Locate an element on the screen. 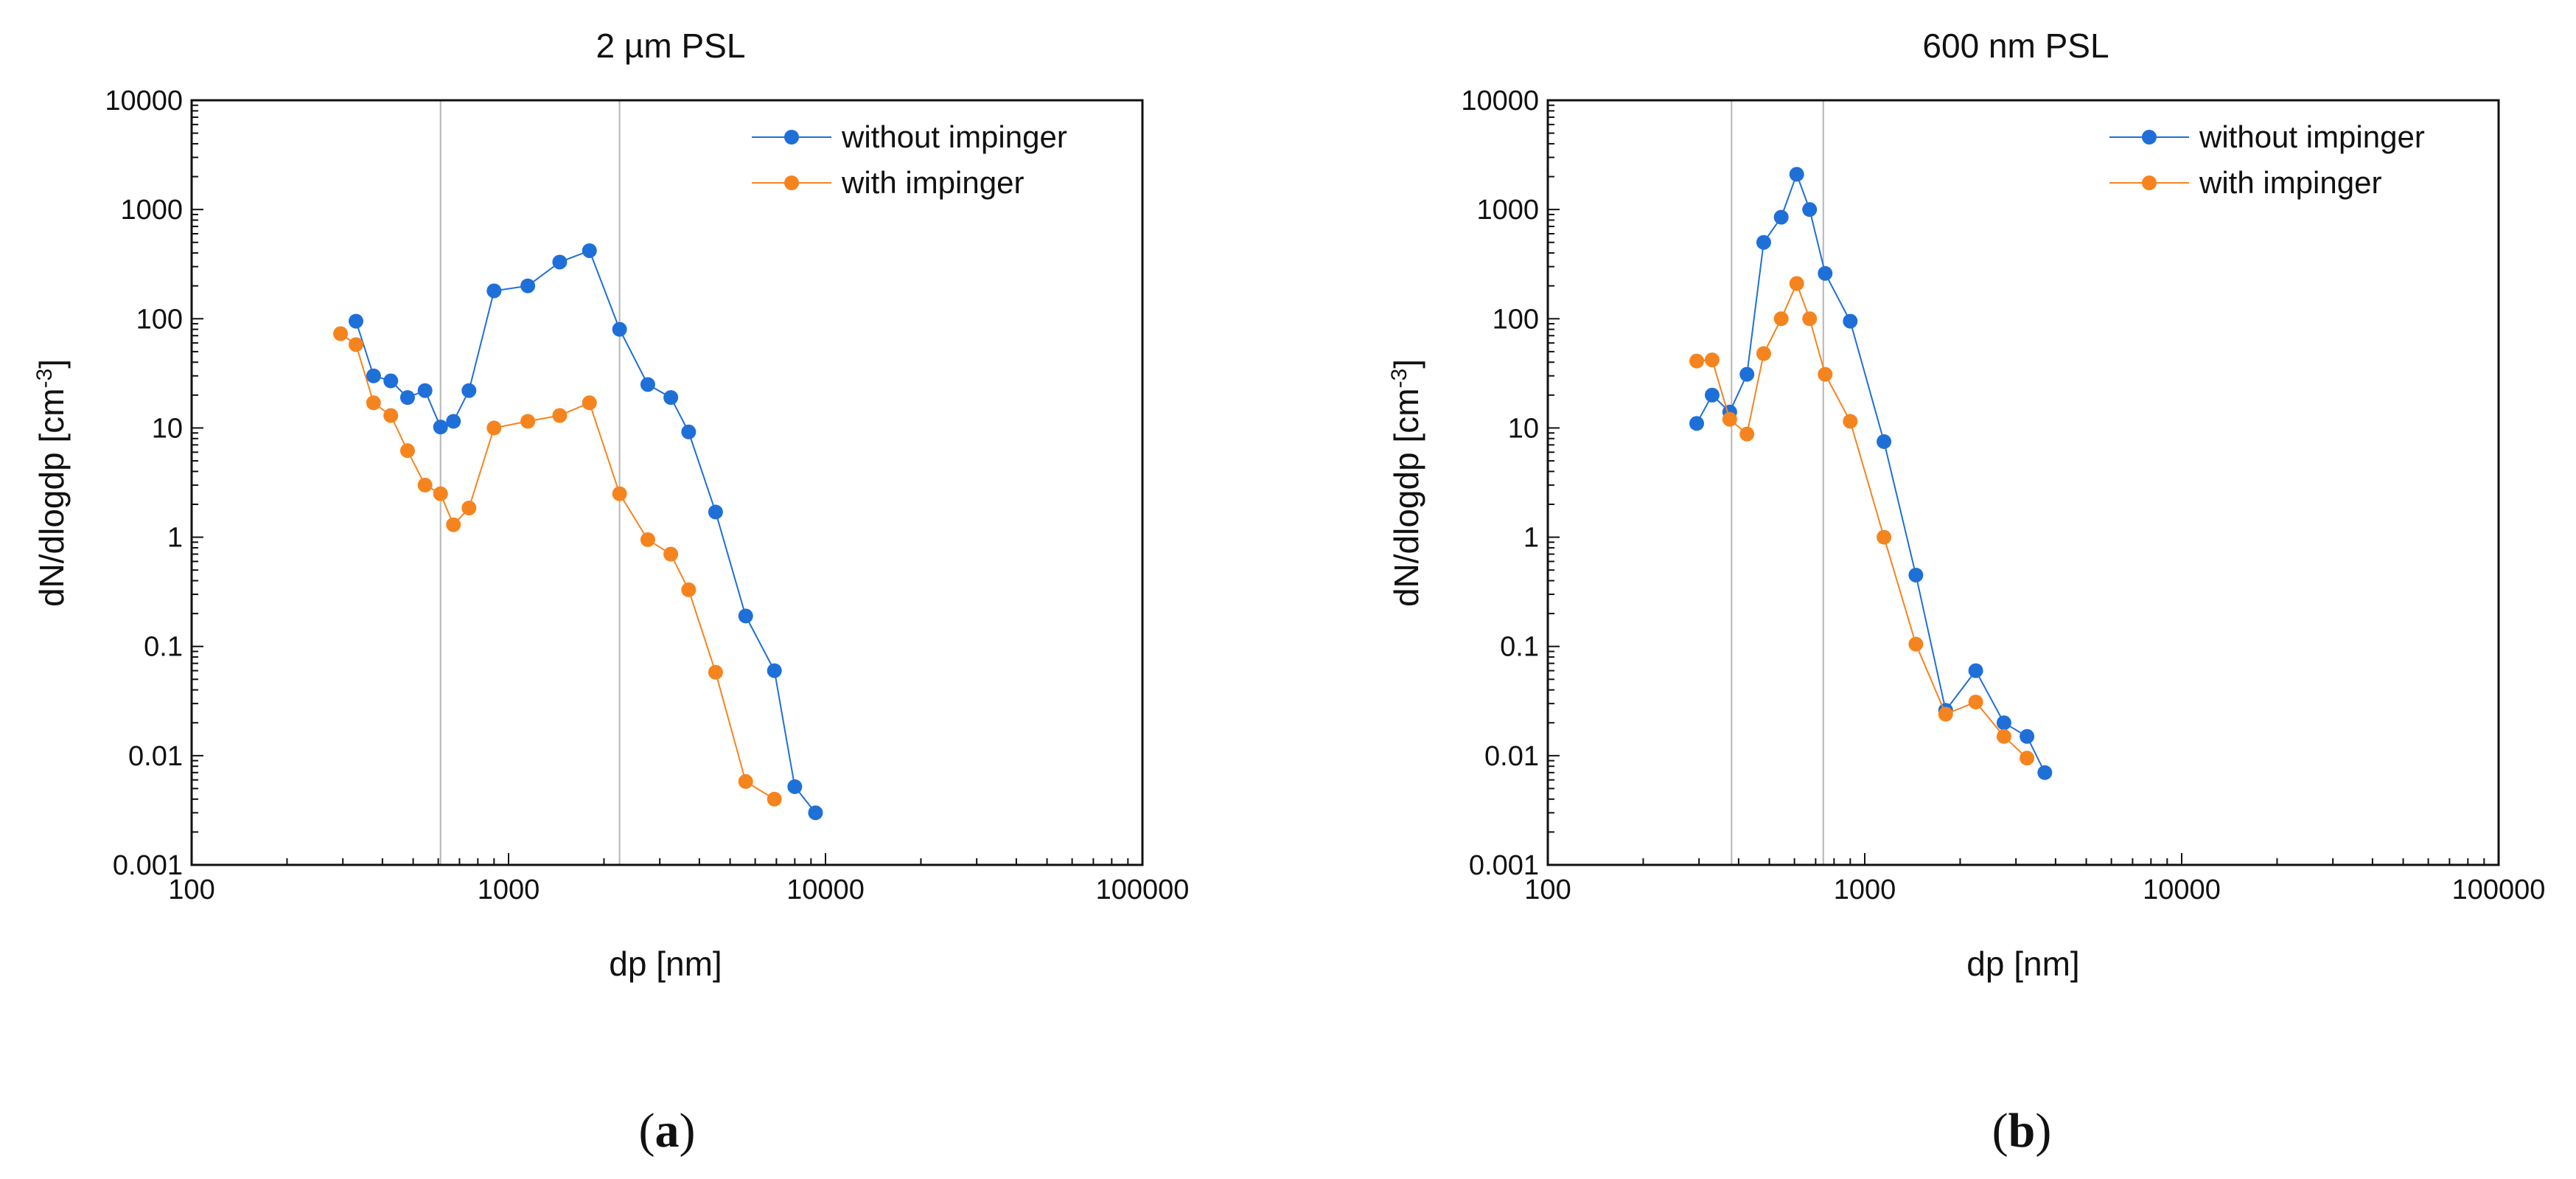 The height and width of the screenshot is (1179, 2576). series-group-b is located at coordinates (1871, 474).